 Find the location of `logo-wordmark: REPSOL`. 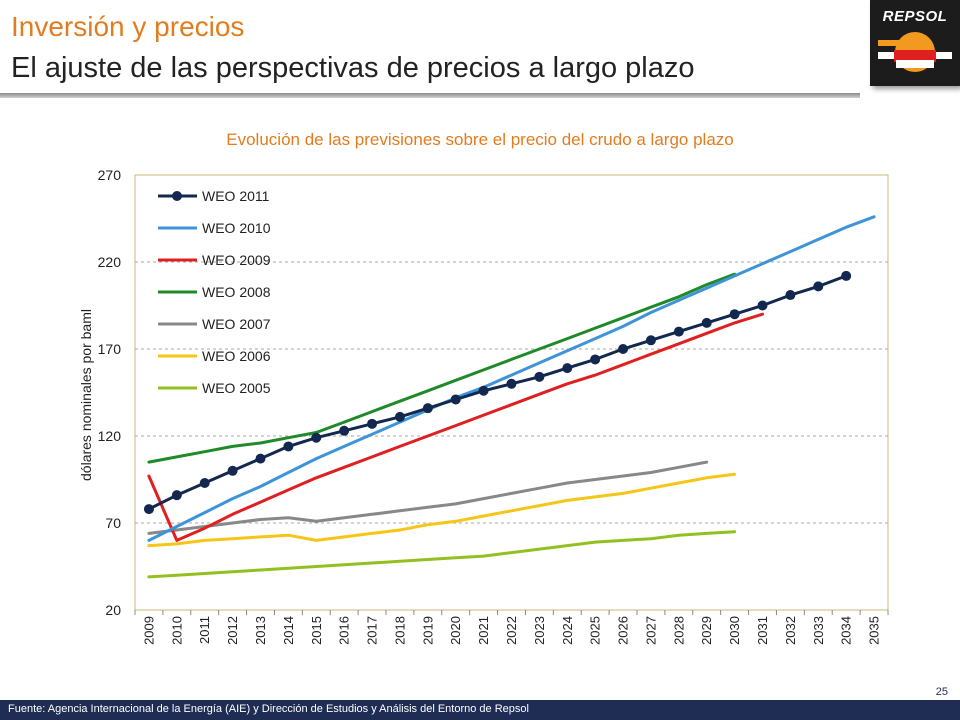

logo-wordmark: REPSOL is located at coordinates (915, 16).